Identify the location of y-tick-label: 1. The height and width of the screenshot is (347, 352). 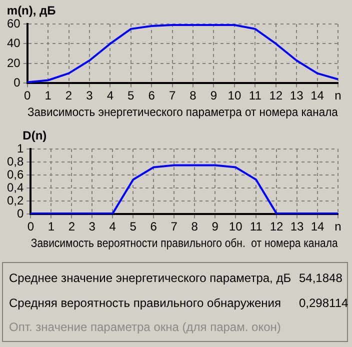
(20, 148).